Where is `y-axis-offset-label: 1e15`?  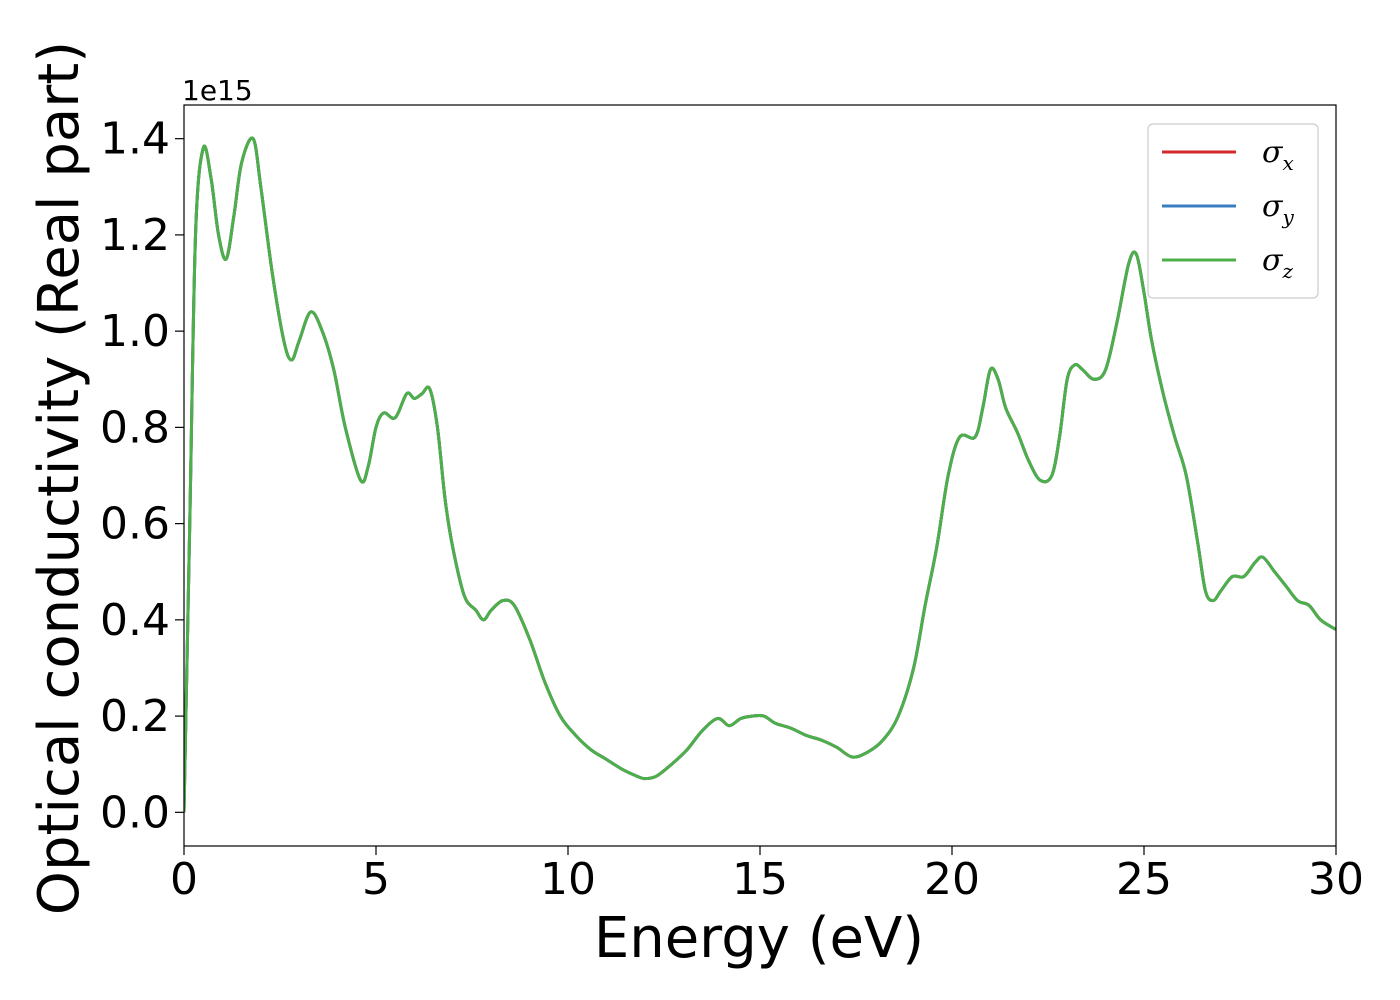 y-axis-offset-label: 1e15 is located at coordinates (217, 90).